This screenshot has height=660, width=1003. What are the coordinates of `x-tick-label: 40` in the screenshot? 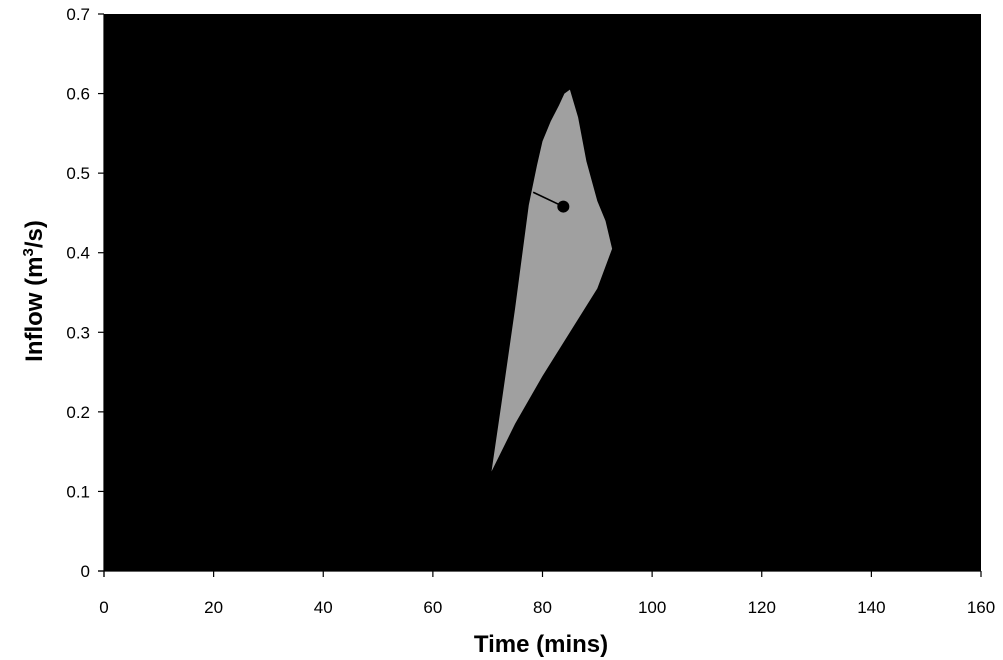 It's located at (323, 607).